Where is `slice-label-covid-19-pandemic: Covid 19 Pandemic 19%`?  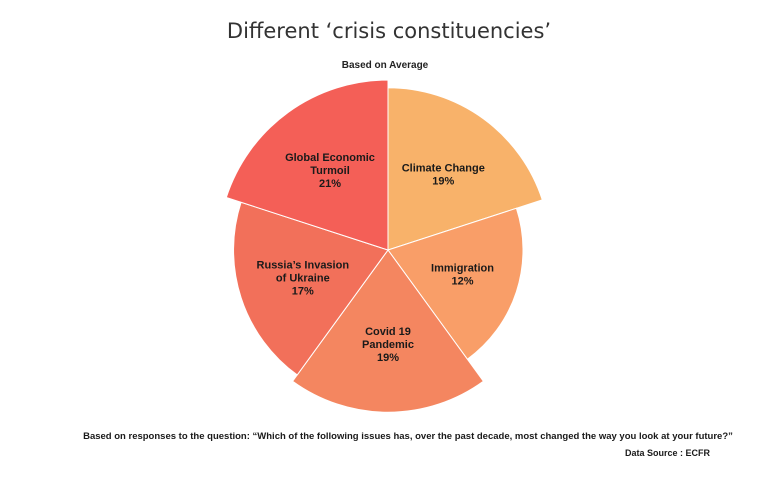
slice-label-covid-19-pandemic: Covid 19 Pandemic 19% is located at coordinates (388, 345).